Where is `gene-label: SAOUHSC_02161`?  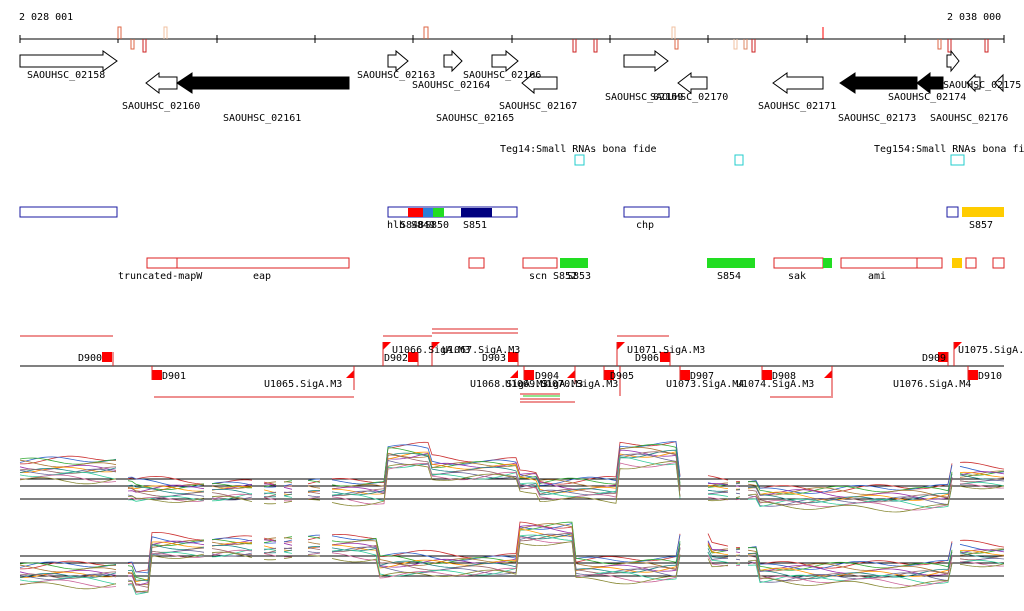
gene-label: SAOUHSC_02161 is located at coordinates (262, 118).